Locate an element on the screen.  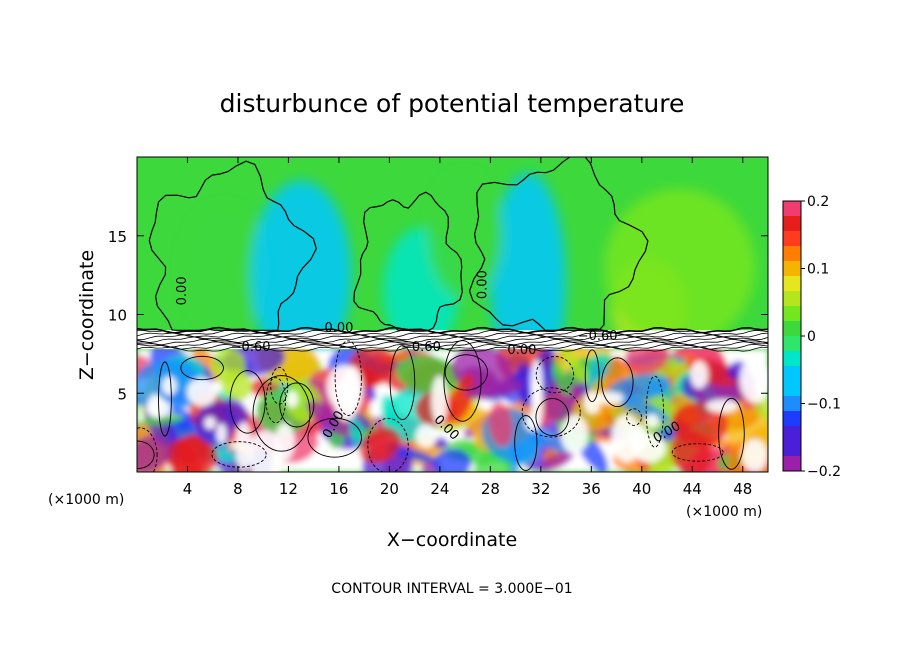
colorbar-tick-label: −0.1 is located at coordinates (824, 405).